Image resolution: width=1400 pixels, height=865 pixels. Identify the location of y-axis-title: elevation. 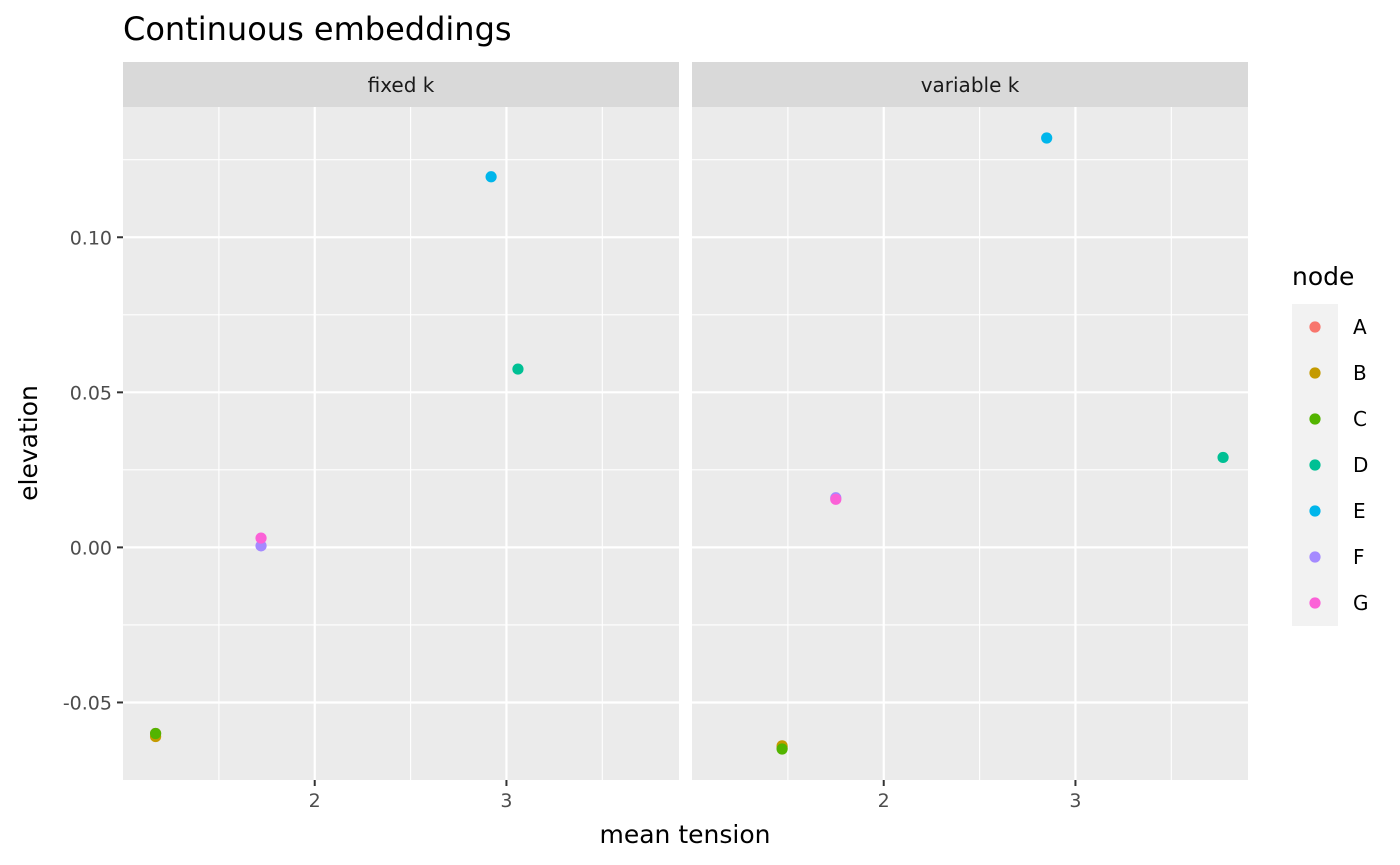
(28, 443).